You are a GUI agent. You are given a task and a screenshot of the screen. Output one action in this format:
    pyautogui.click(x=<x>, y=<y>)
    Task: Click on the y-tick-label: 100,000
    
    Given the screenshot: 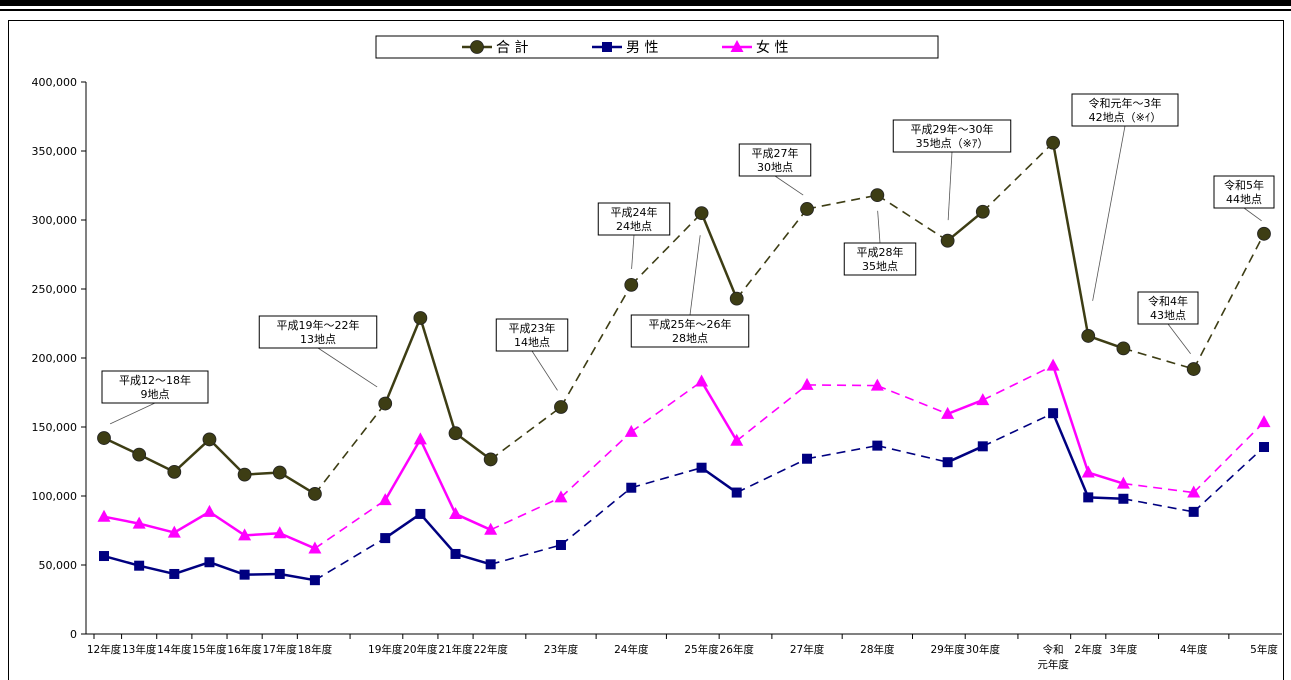 What is the action you would take?
    pyautogui.click(x=55, y=496)
    